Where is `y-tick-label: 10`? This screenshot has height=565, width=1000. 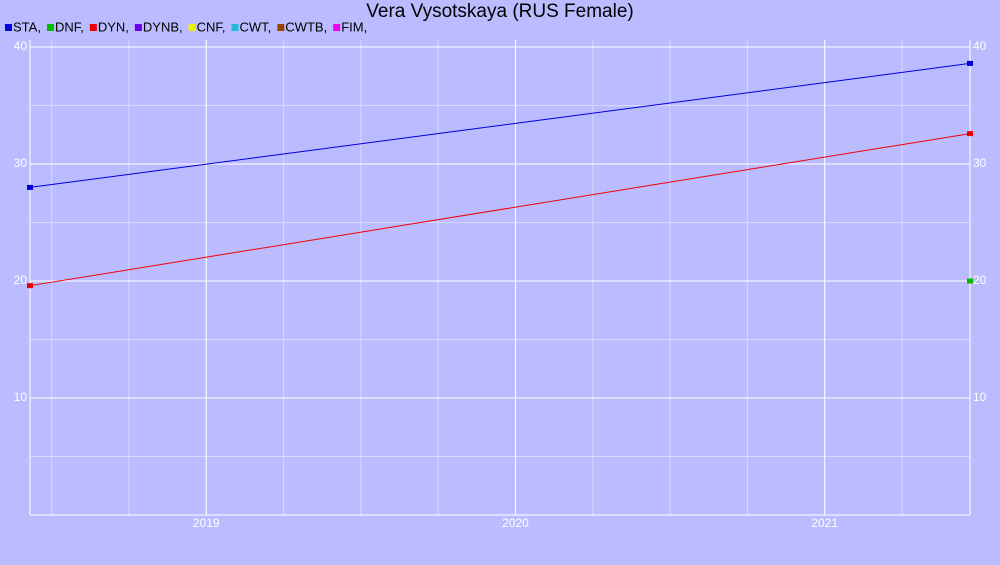
y-tick-label: 10 is located at coordinates (21, 397).